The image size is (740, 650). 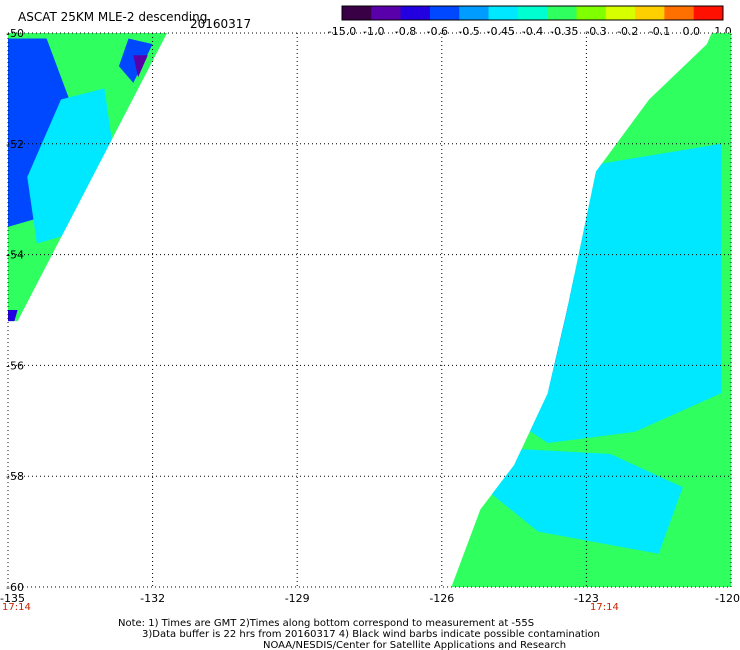 What do you see at coordinates (220, 24) in the screenshot?
I see `chart-date: 20160317` at bounding box center [220, 24].